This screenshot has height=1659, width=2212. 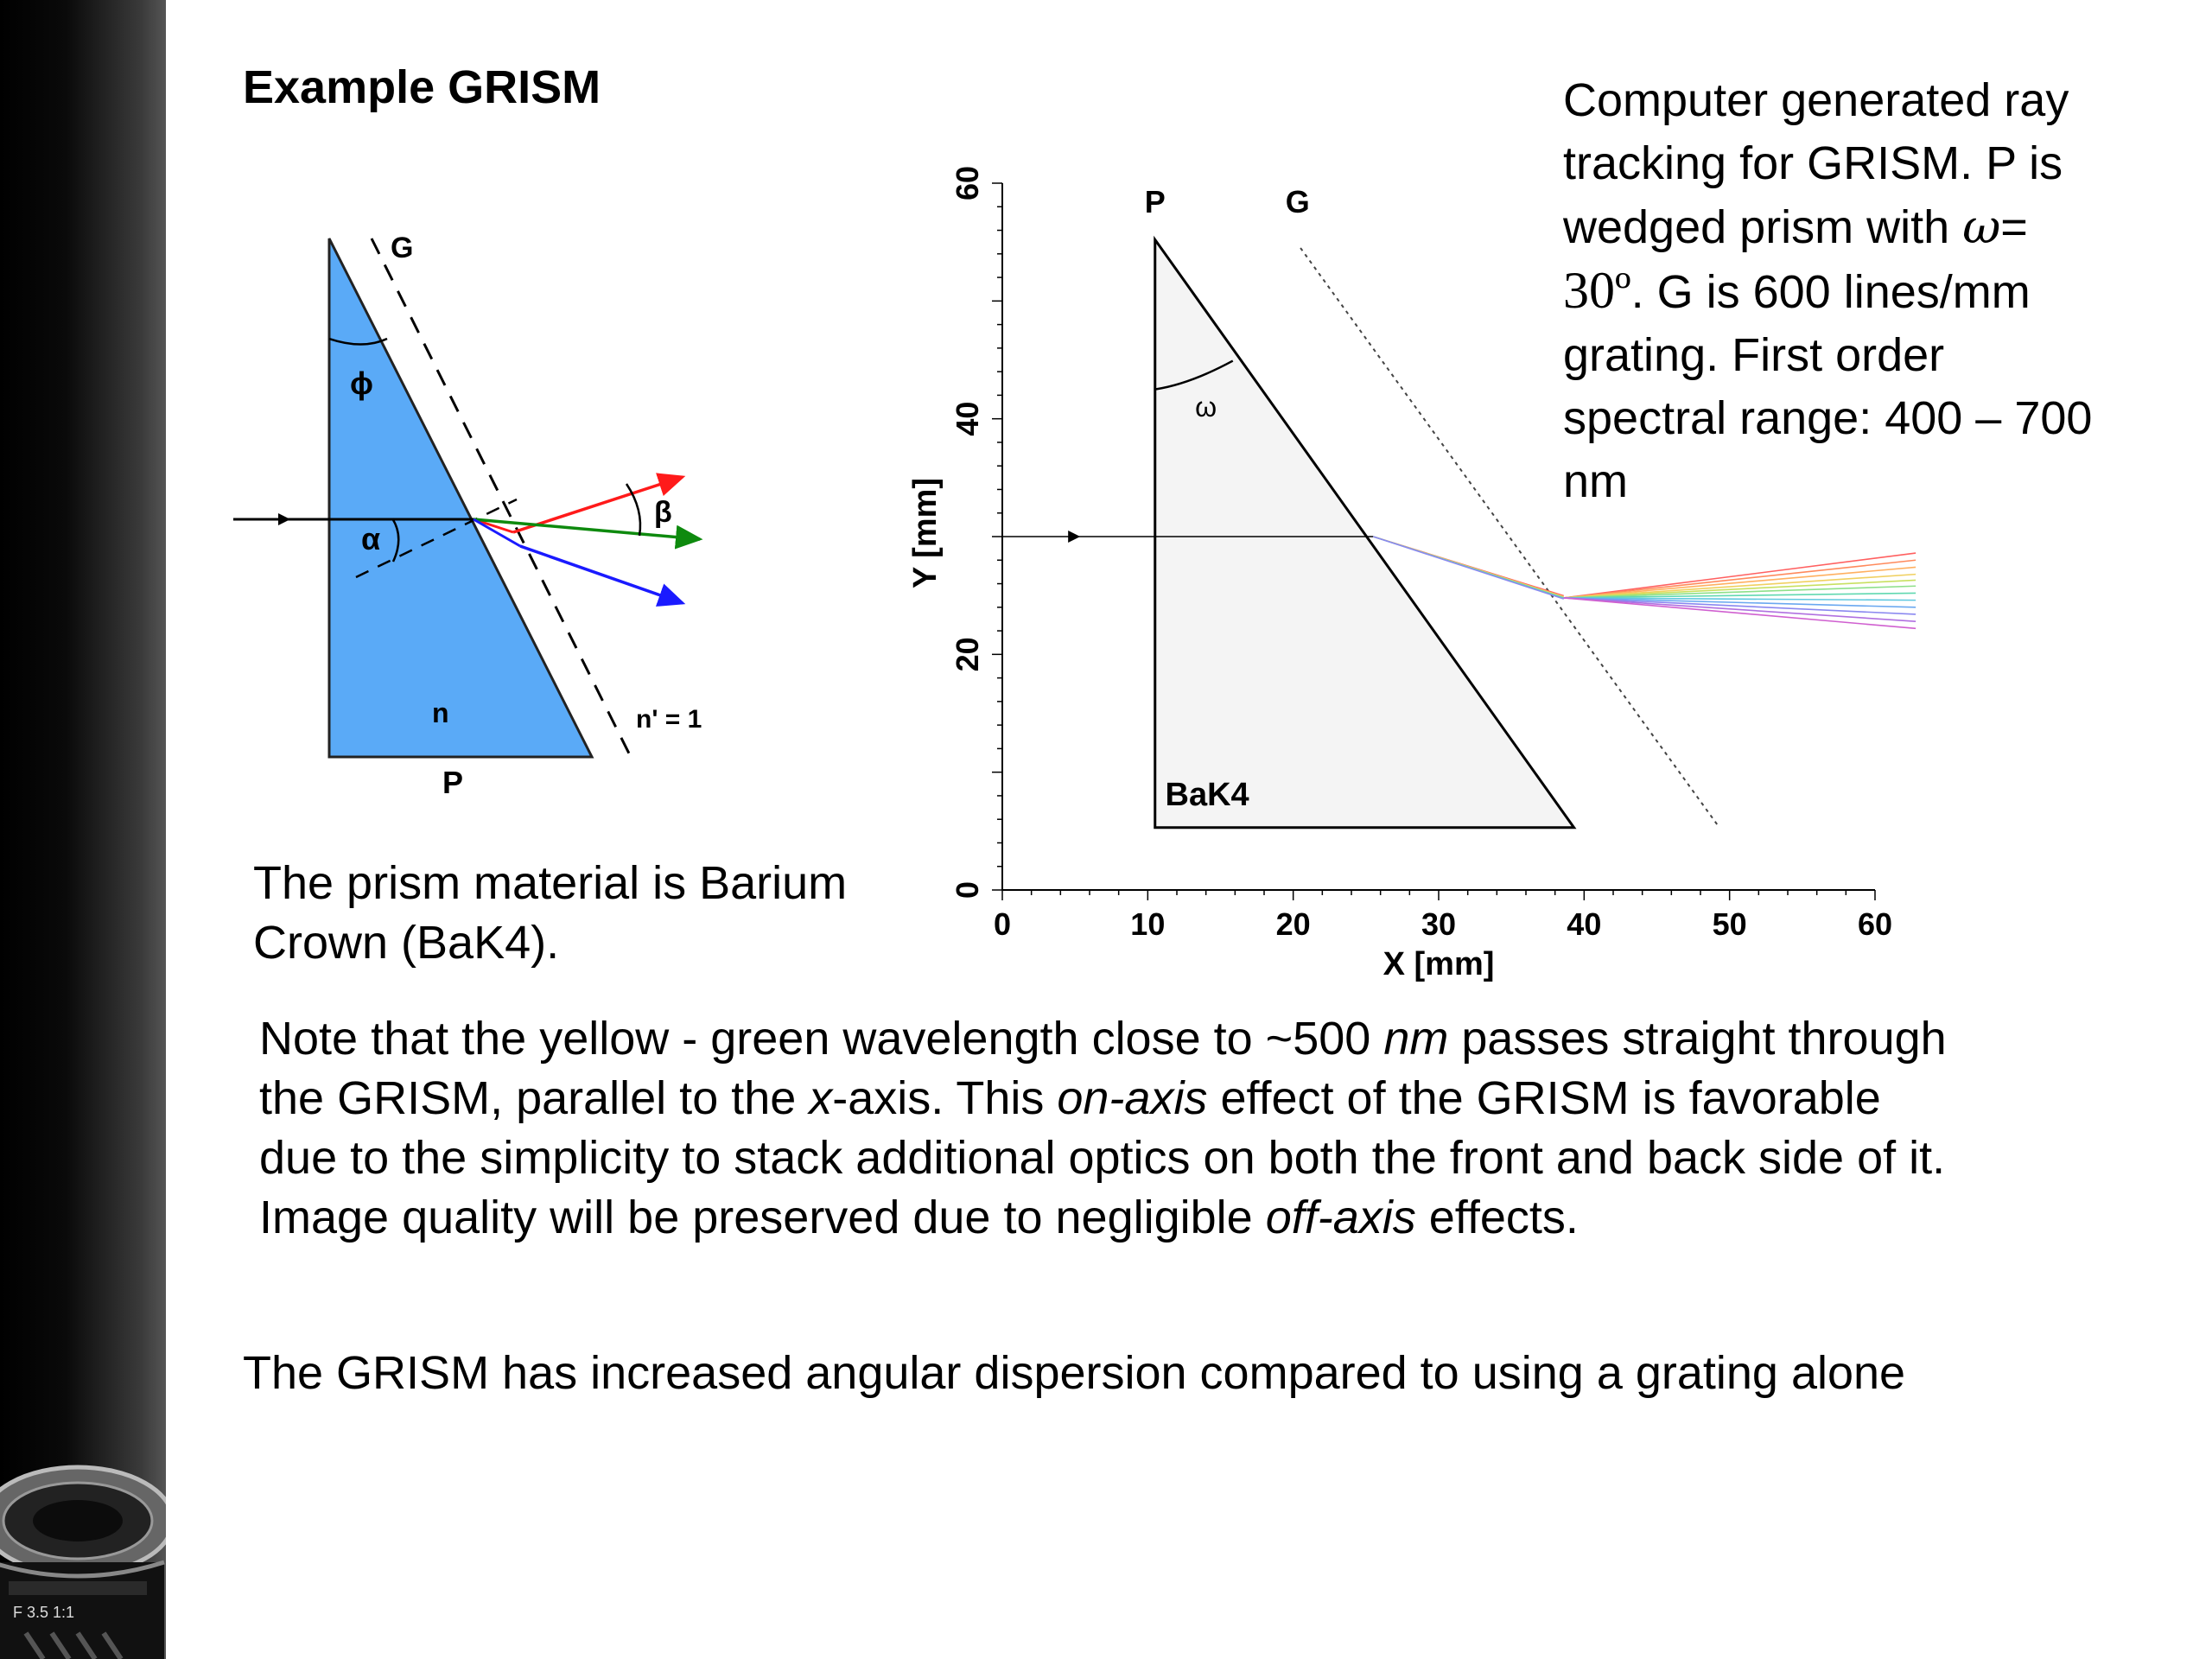 What do you see at coordinates (83, 829) in the screenshot?
I see `sidebar-decoration` at bounding box center [83, 829].